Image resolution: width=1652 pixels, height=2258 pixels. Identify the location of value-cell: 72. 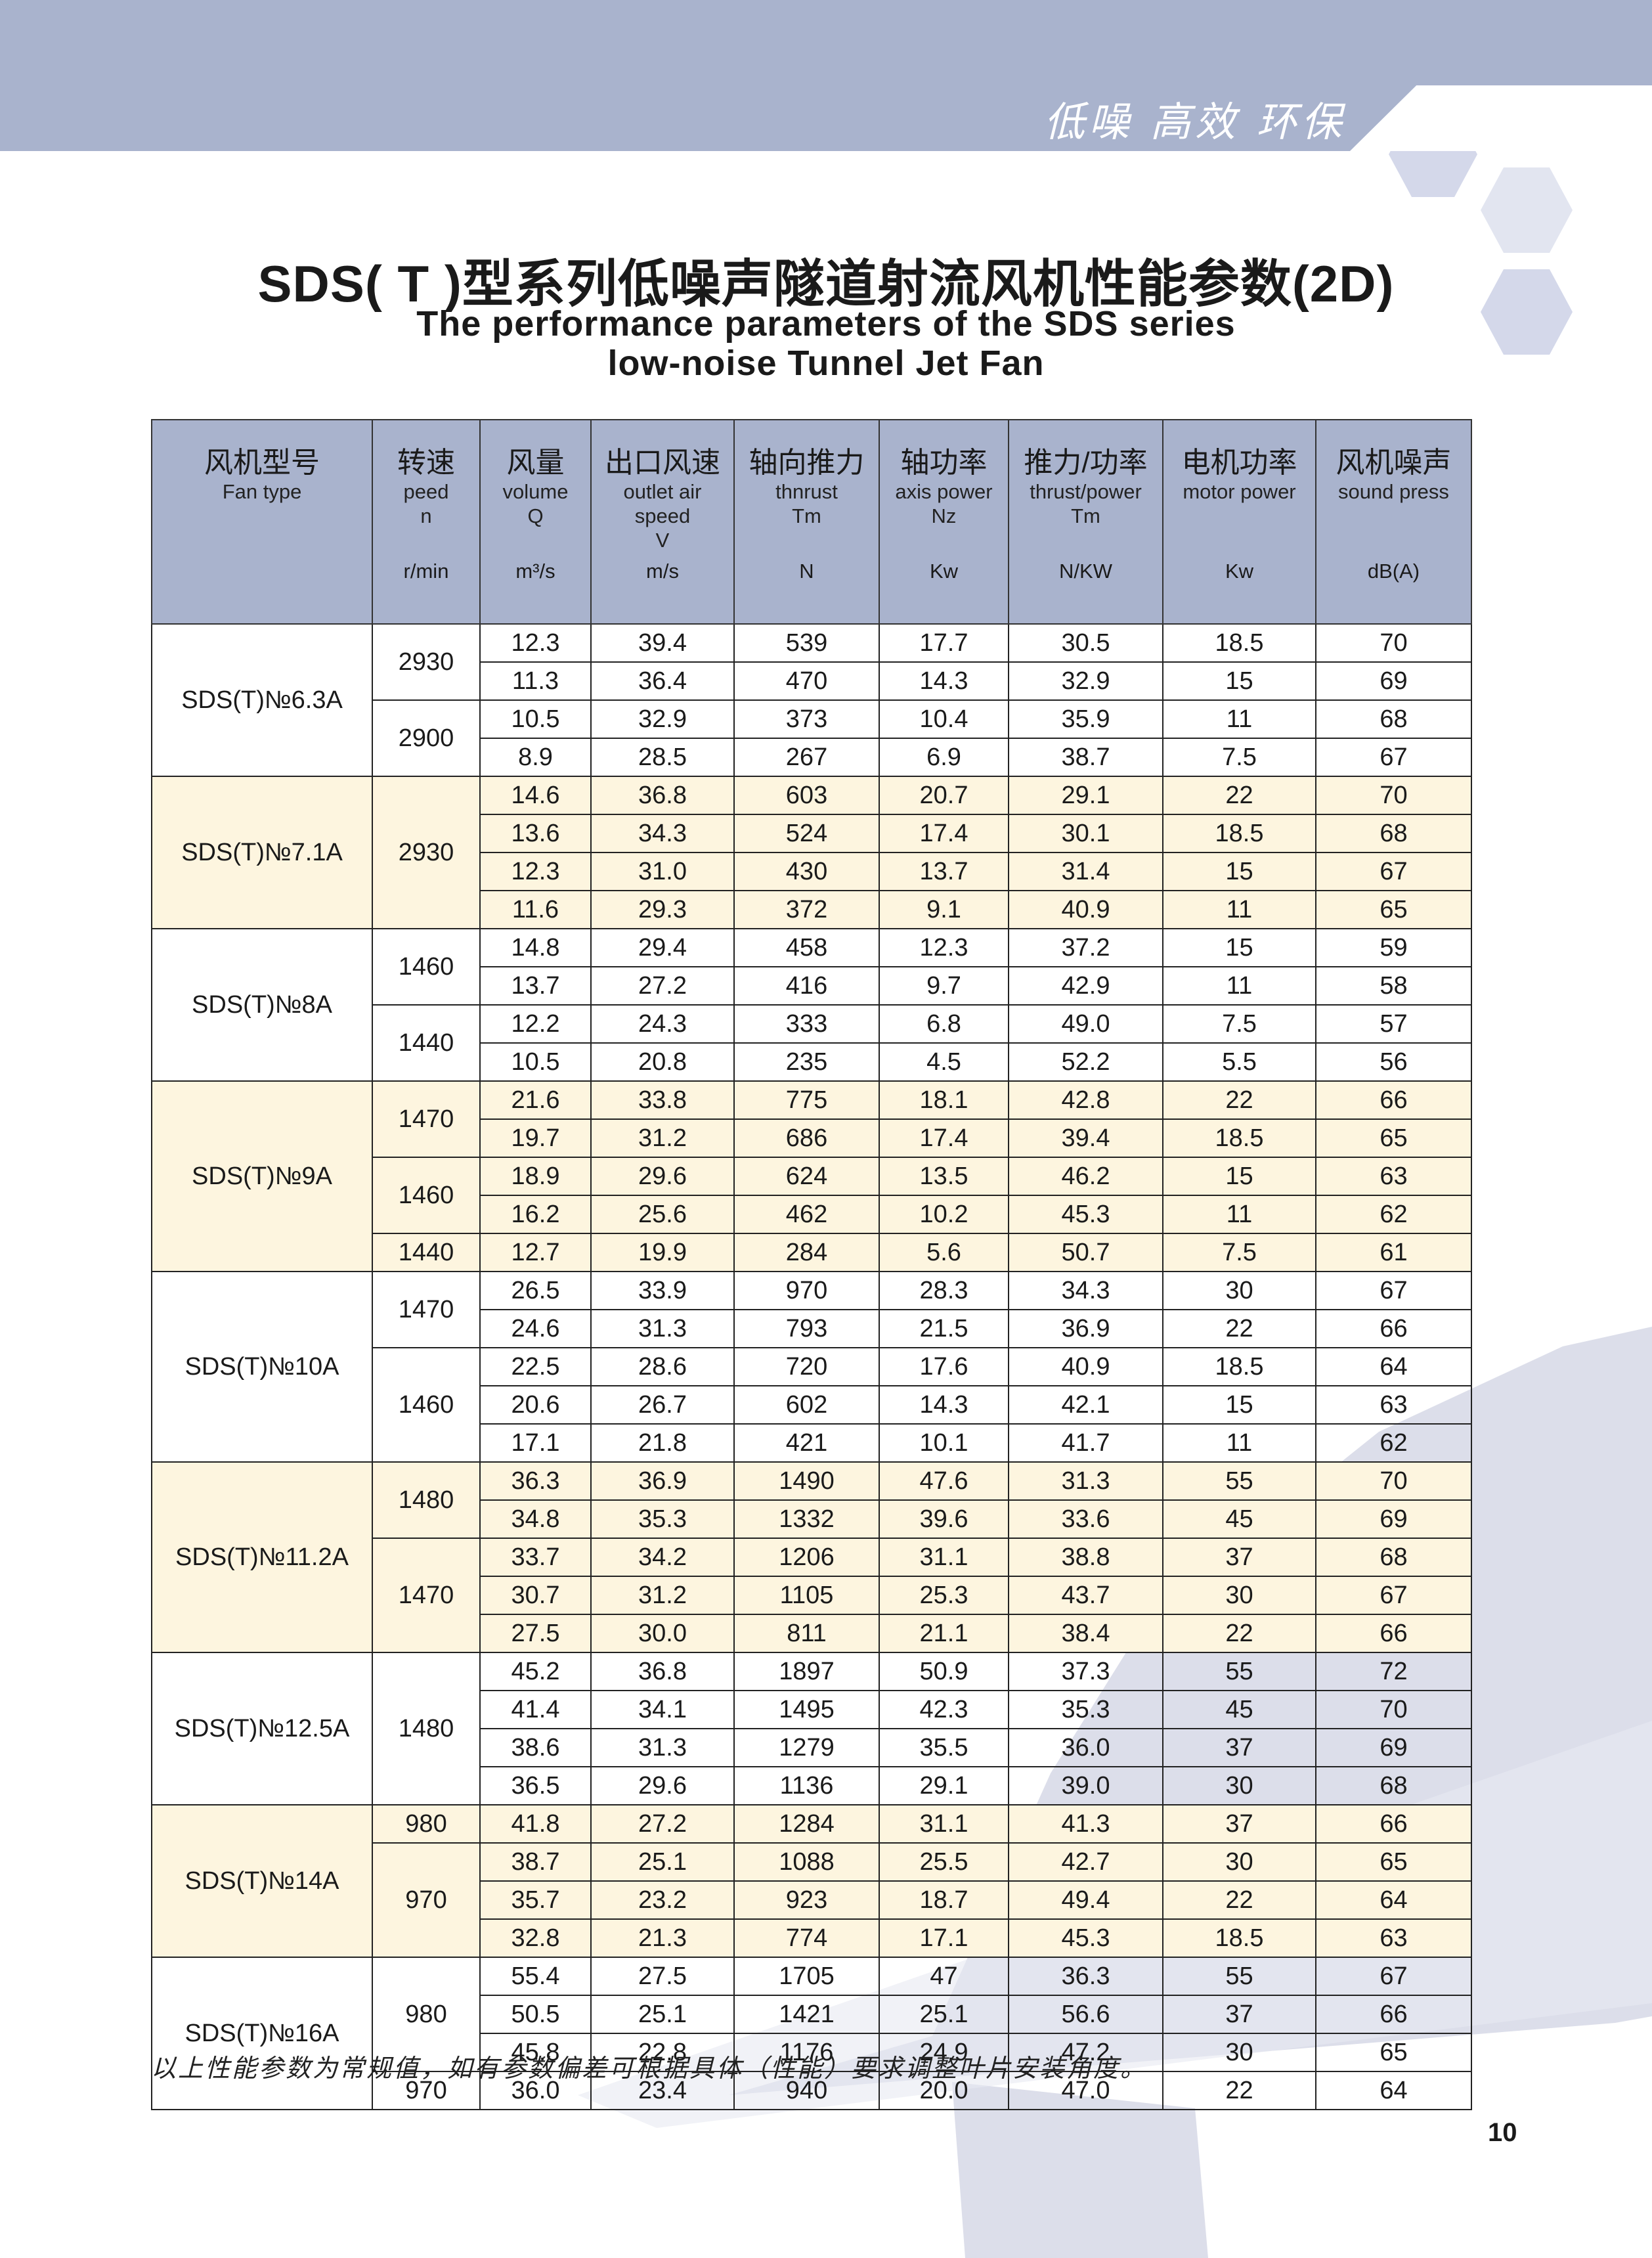
(1393, 1671).